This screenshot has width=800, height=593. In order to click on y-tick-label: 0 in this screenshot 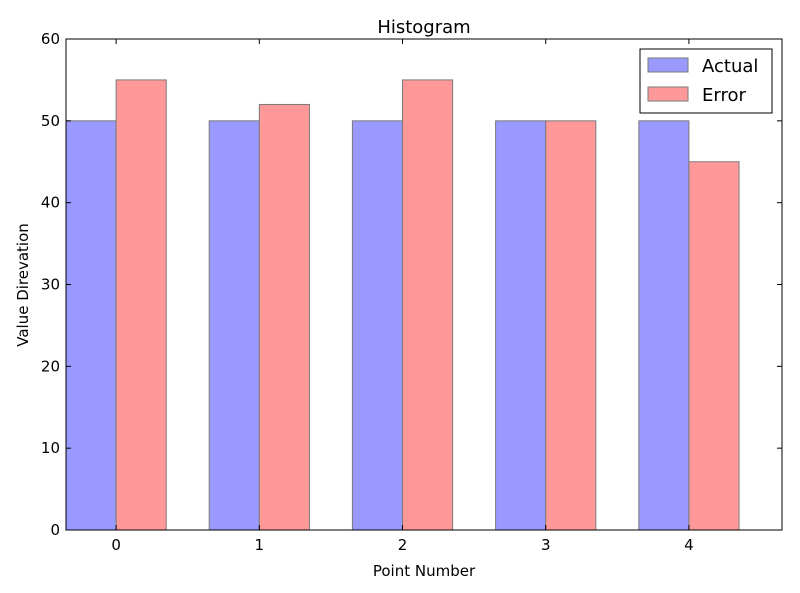, I will do `click(55, 530)`.